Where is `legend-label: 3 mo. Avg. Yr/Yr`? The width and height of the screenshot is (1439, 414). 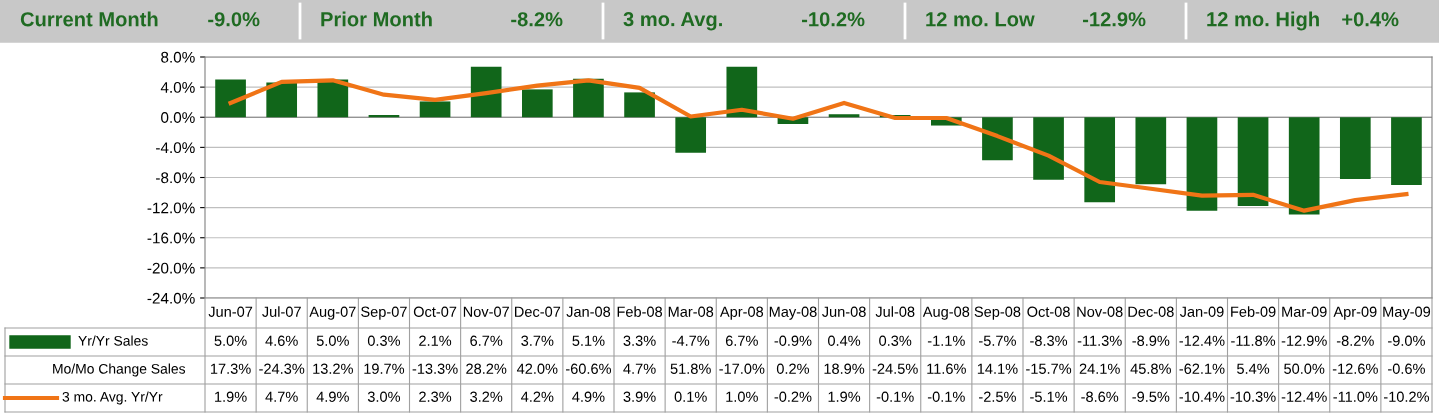
legend-label: 3 mo. Avg. Yr/Yr is located at coordinates (112, 398).